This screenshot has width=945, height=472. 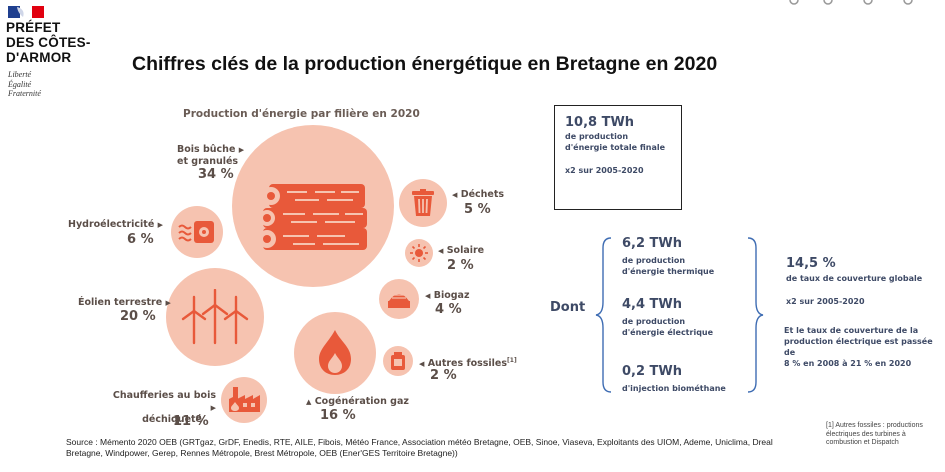 I want to click on value-dechets: 5 %, so click(x=477, y=209).